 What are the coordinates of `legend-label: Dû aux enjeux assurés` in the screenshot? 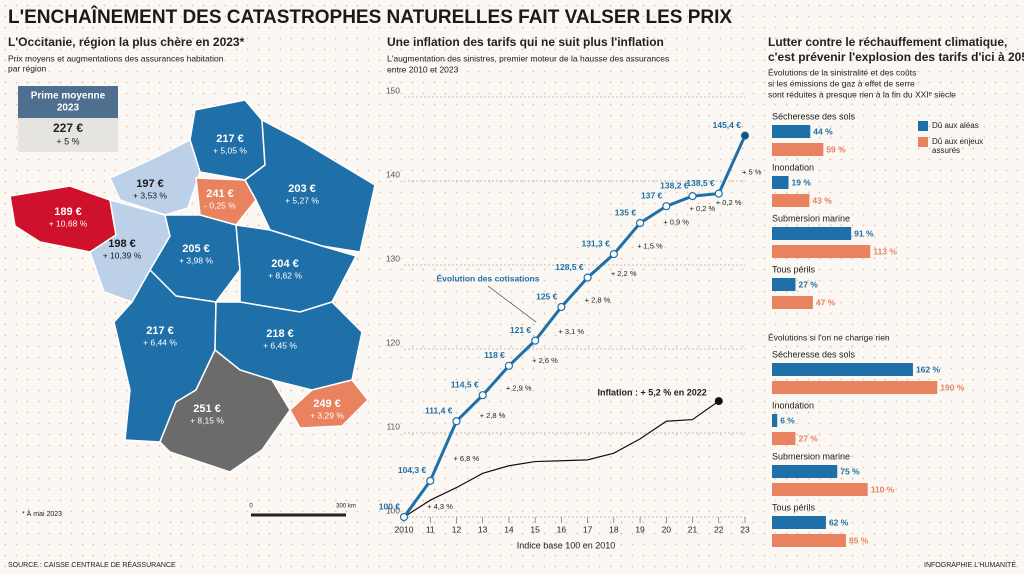 It's located at (958, 146).